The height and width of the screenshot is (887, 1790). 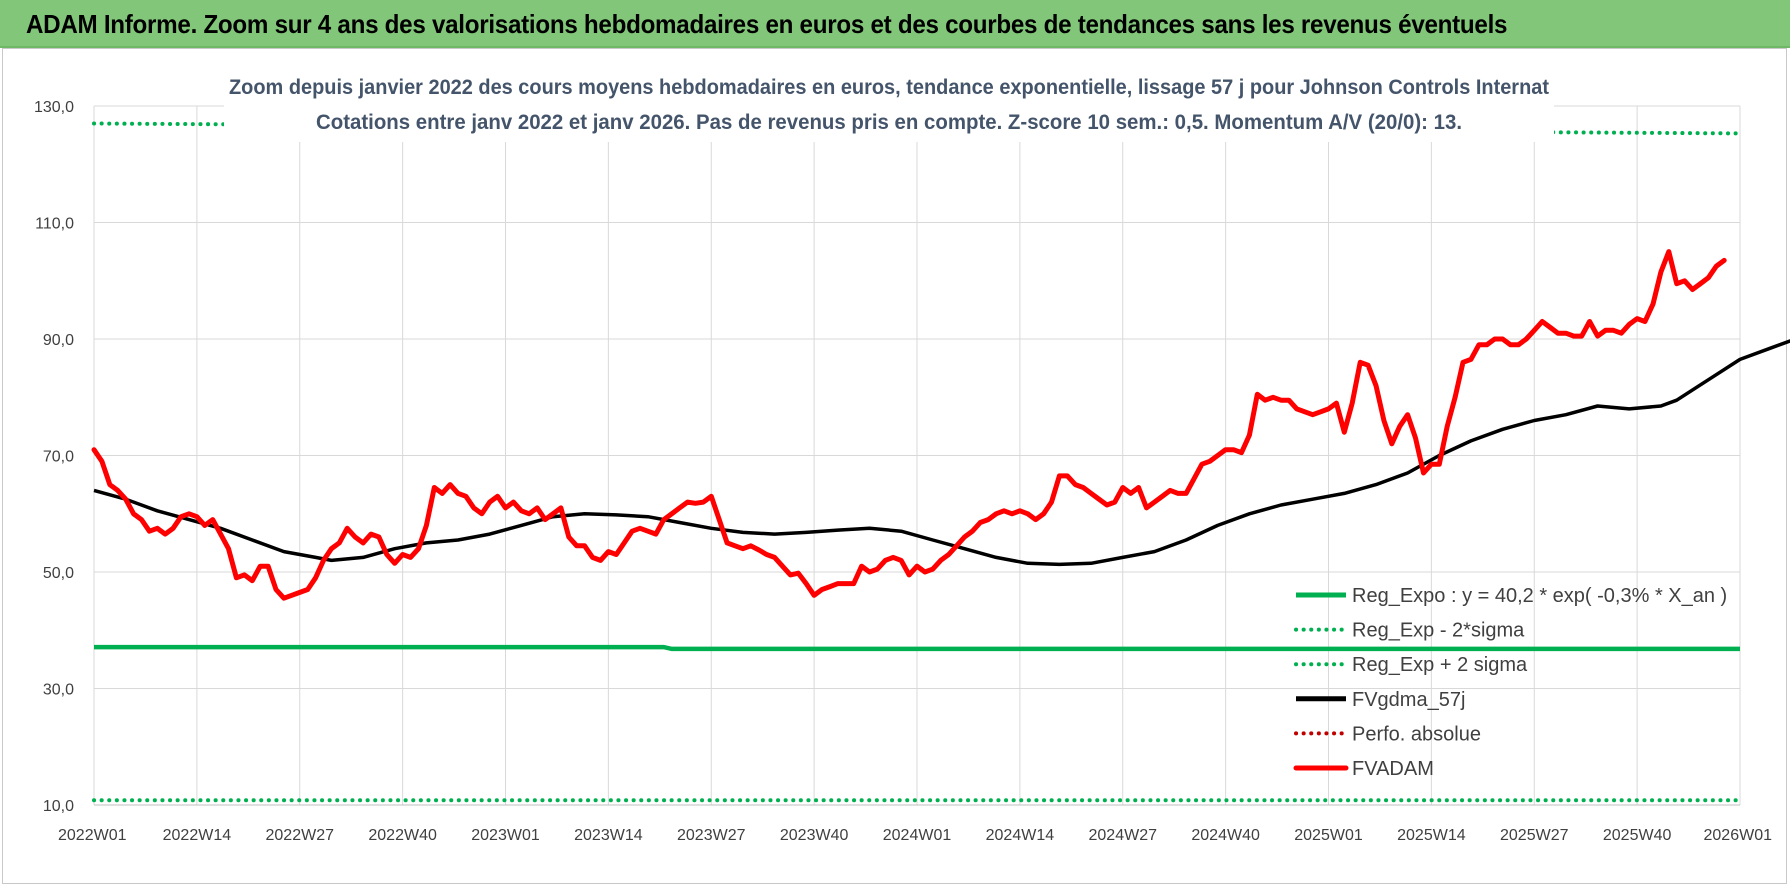 I want to click on y-tick-label: 130,0, so click(x=54, y=107).